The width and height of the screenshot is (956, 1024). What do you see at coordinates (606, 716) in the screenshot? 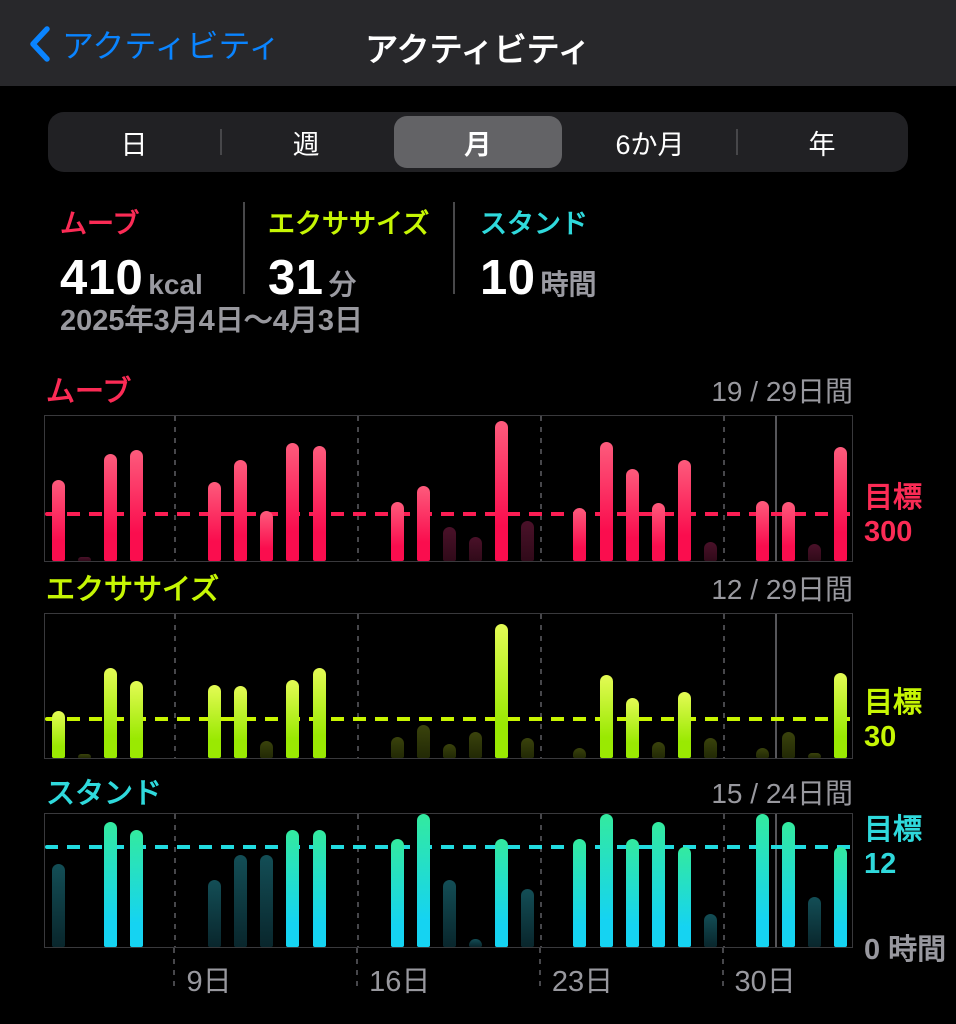
I see `exercise-bar-3/25` at bounding box center [606, 716].